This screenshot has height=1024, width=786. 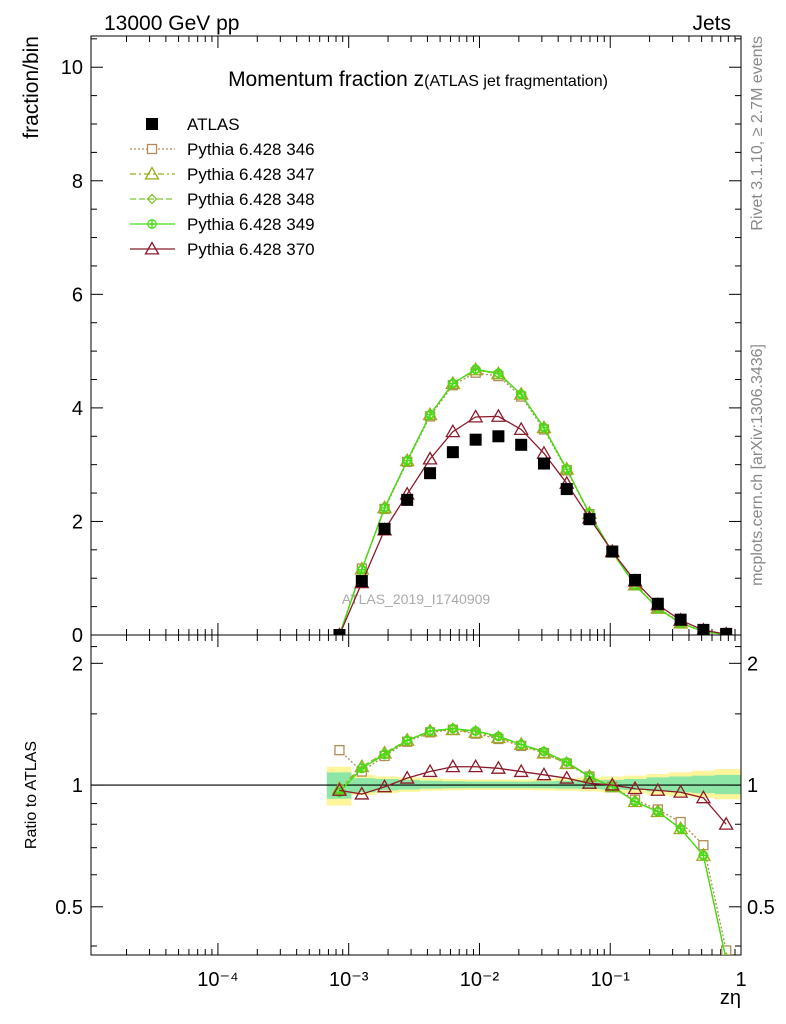 I want to click on y-tick-label-ratio-right: 1, so click(x=752, y=786).